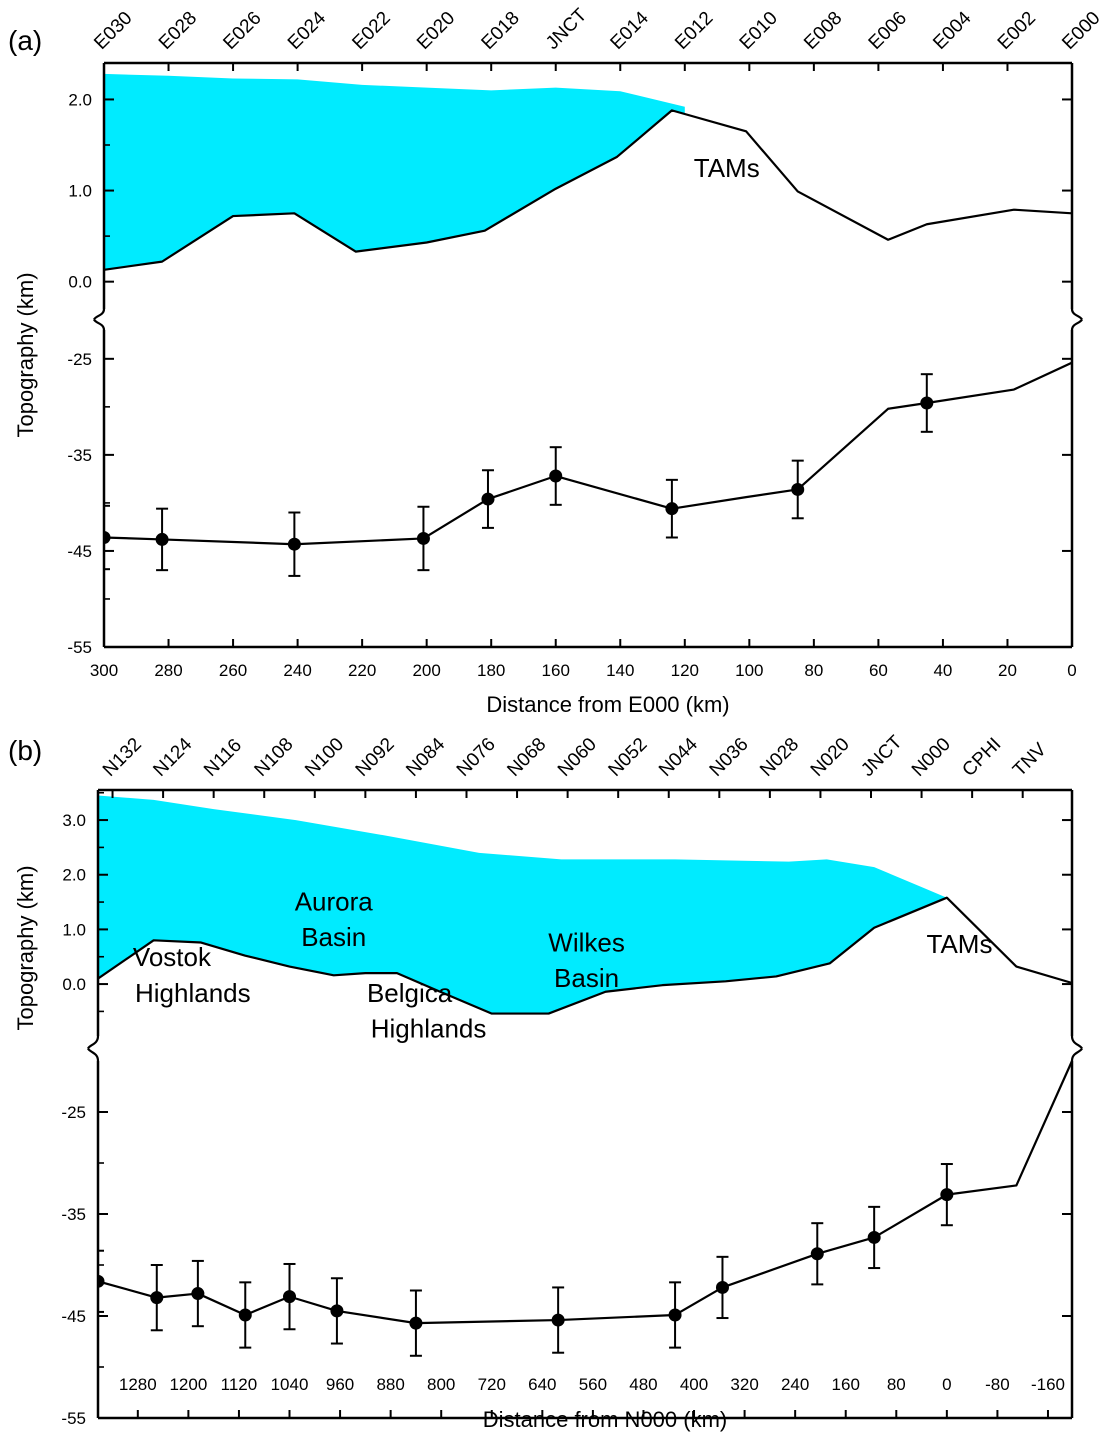 Image resolution: width=1101 pixels, height=1444 pixels. I want to click on x-tick-label: 1200, so click(188, 1384).